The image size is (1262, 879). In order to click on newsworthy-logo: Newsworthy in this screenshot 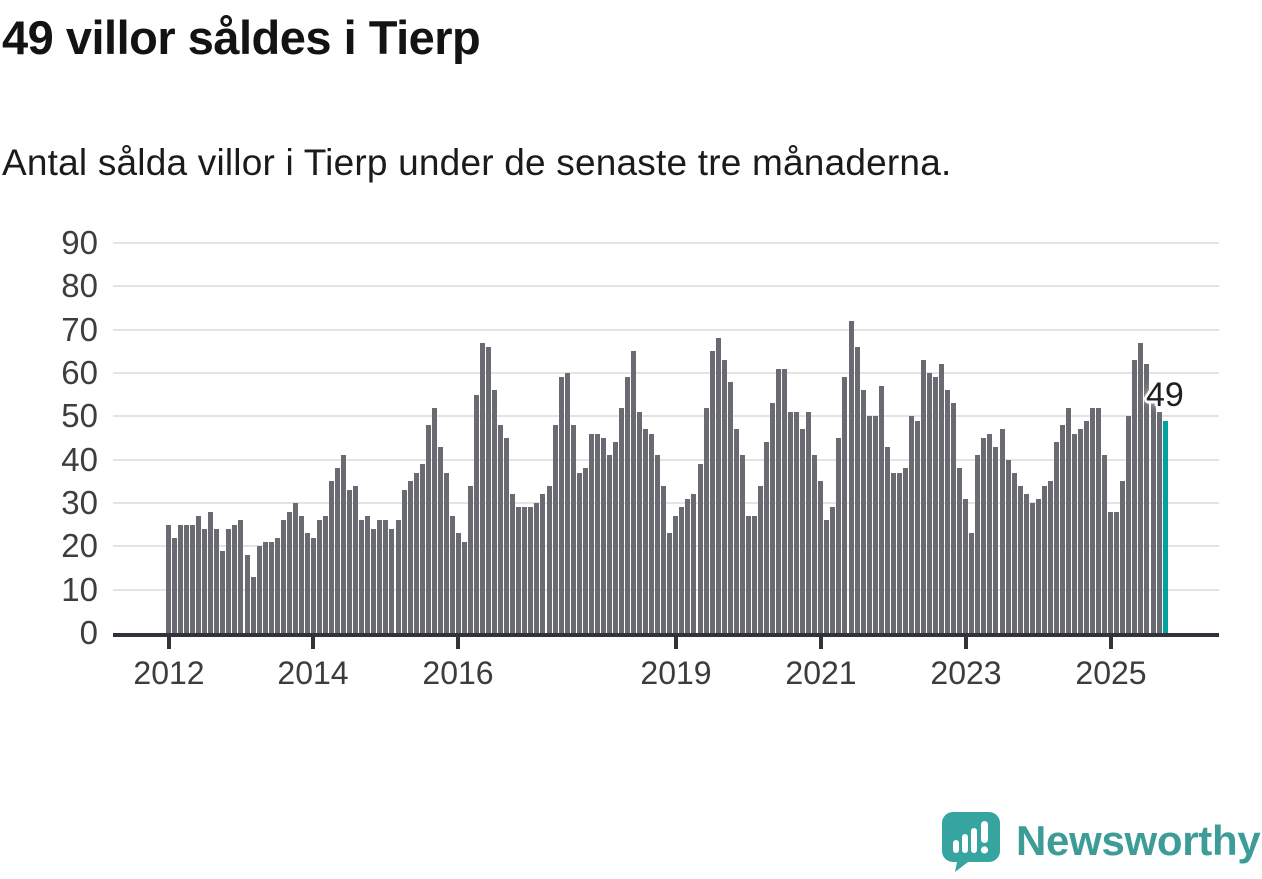, I will do `click(1100, 841)`.